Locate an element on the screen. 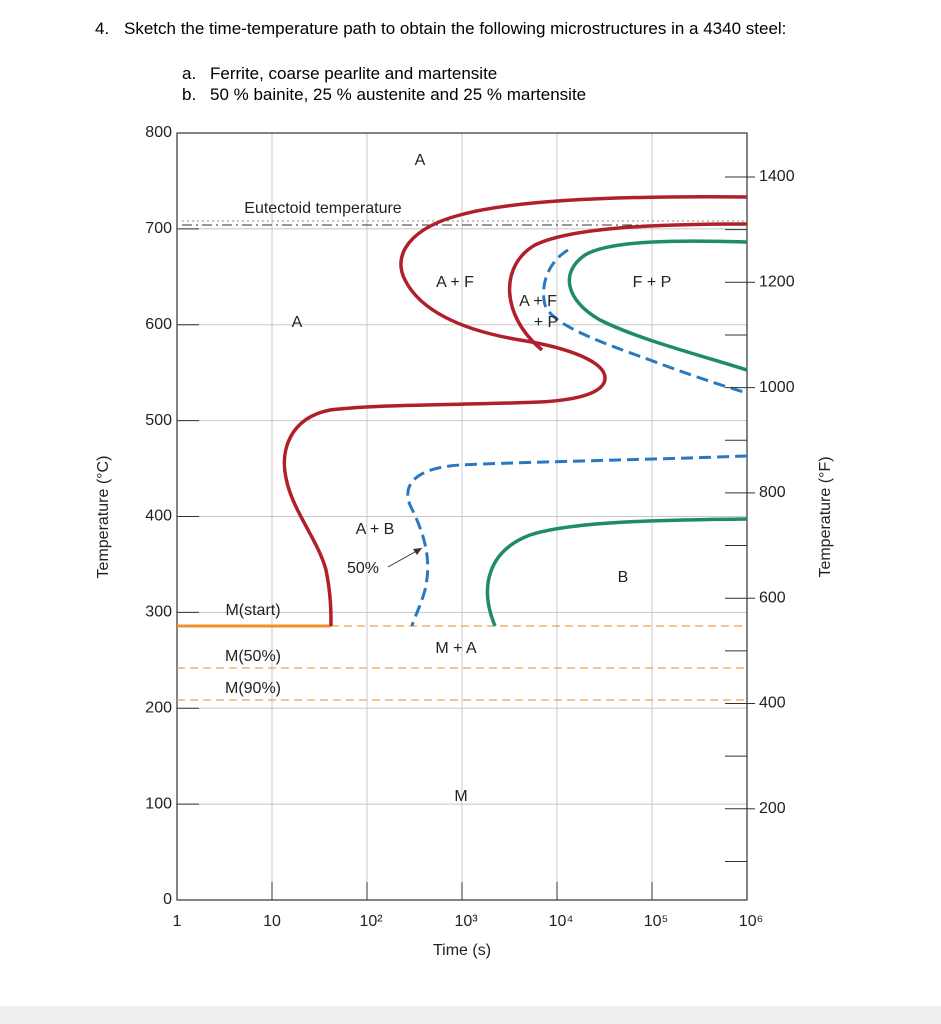 The height and width of the screenshot is (1024, 941). m50-label: M(50%) is located at coordinates (253, 656).